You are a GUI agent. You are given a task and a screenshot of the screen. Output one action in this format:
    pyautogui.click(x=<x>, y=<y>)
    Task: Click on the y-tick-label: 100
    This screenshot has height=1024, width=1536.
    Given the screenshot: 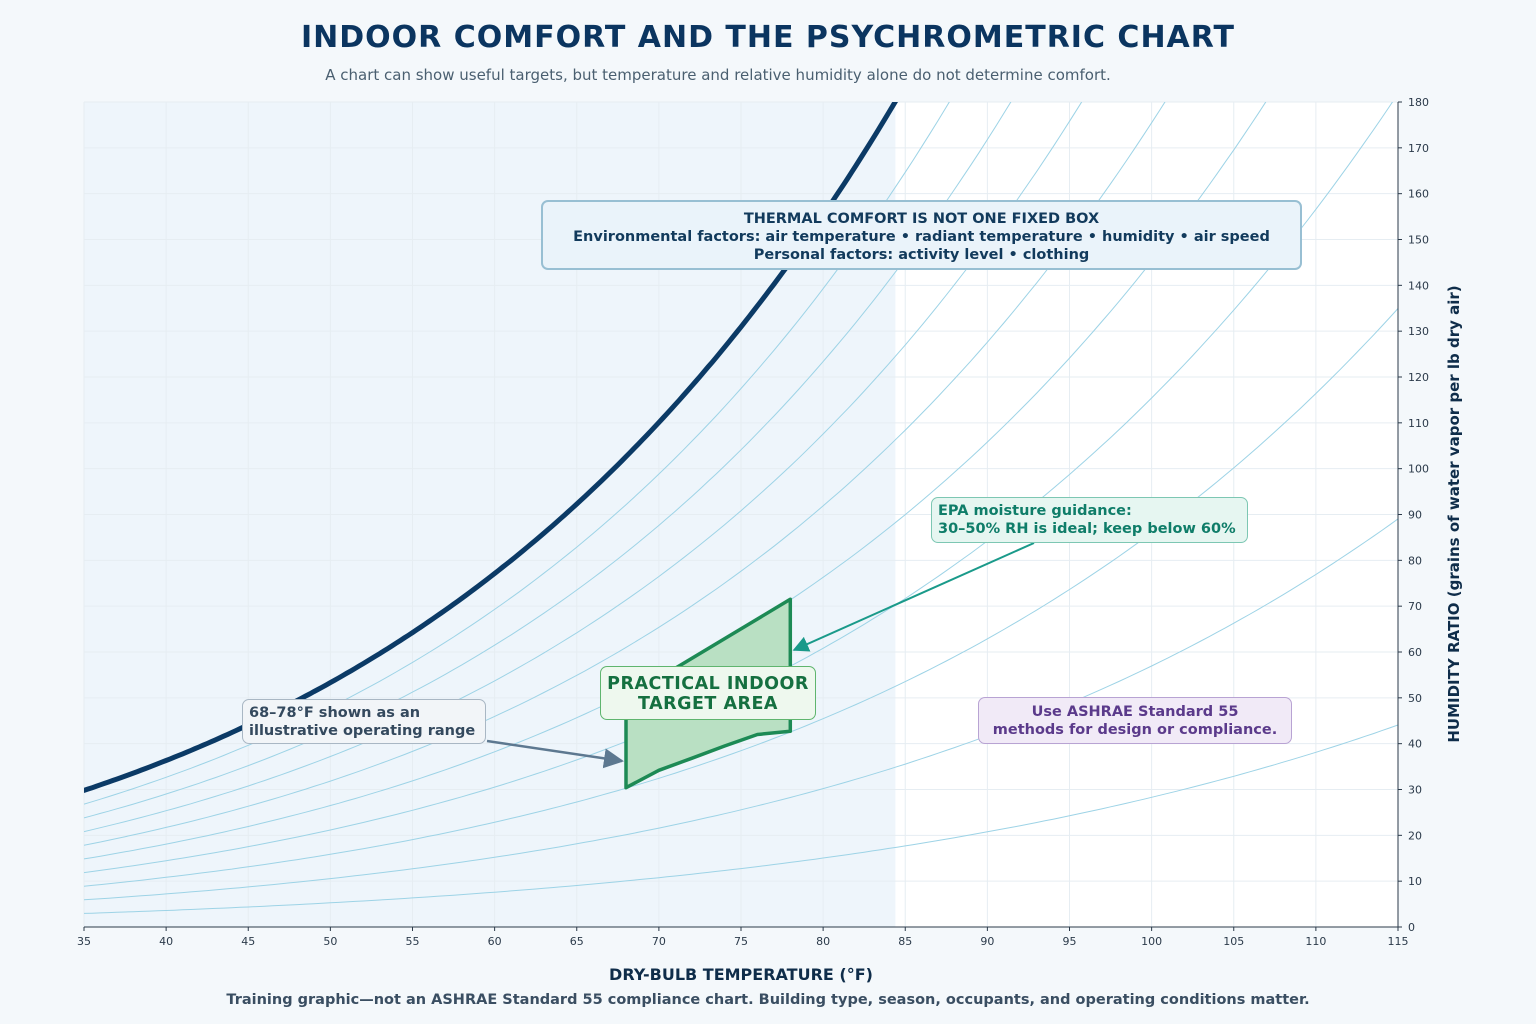 What is the action you would take?
    pyautogui.click(x=1418, y=469)
    